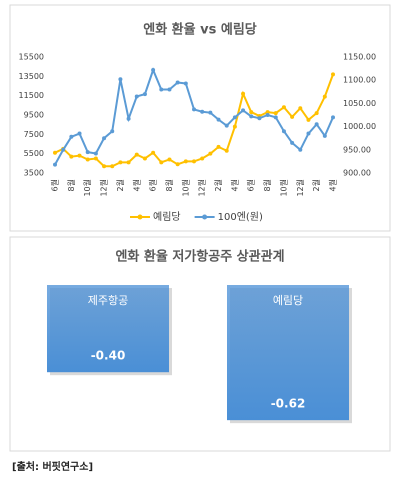 The width and height of the screenshot is (402, 488). I want to click on legend-label: 100엔(원), so click(240, 217).